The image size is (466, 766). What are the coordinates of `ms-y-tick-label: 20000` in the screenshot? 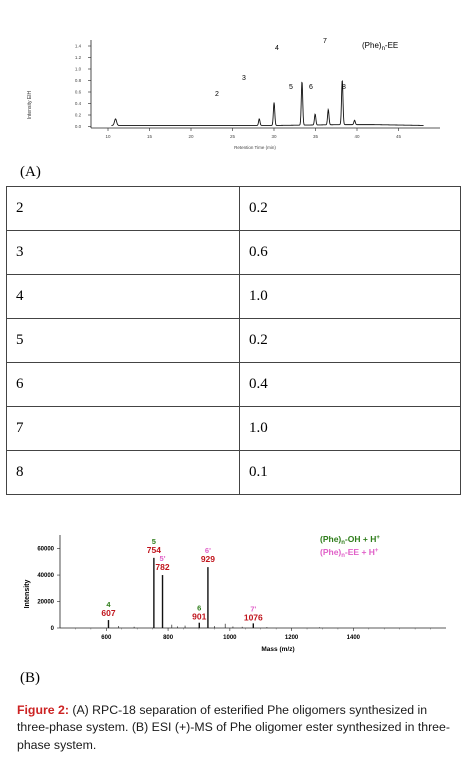 It's located at (45, 603).